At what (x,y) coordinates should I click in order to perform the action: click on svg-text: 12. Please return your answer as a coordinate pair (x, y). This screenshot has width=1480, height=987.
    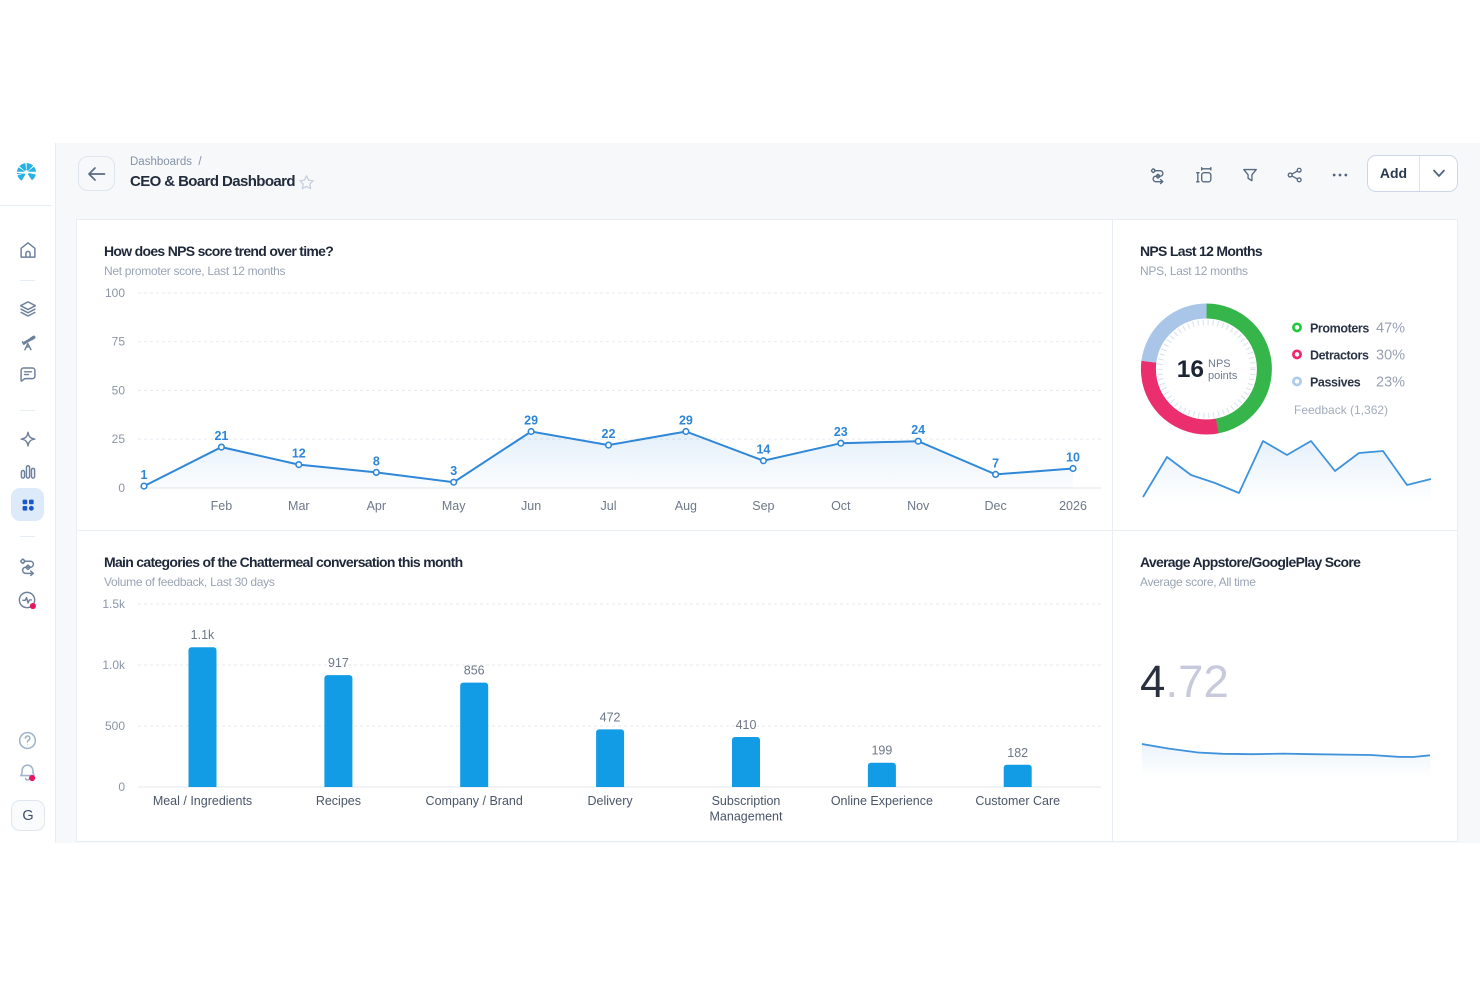
    Looking at the image, I should click on (299, 454).